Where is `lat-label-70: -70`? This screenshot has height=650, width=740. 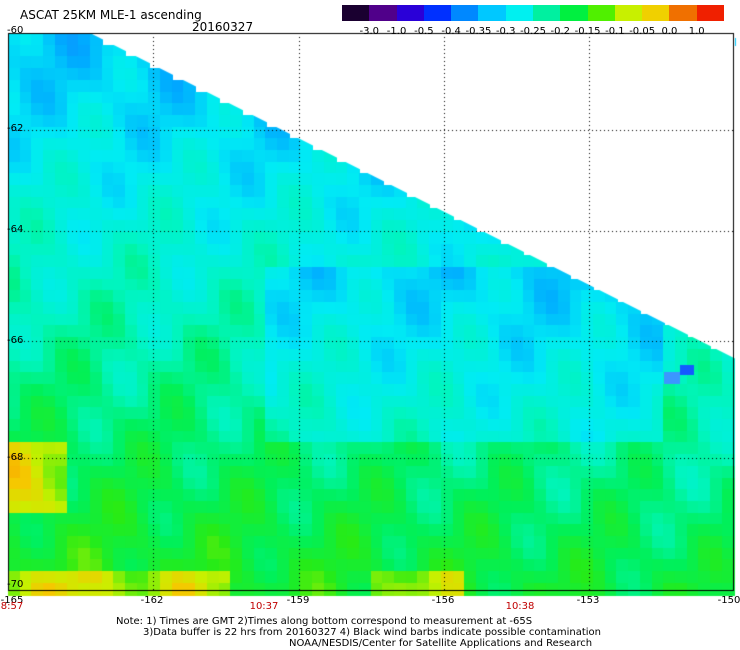
lat-label-70: -70 is located at coordinates (15, 584).